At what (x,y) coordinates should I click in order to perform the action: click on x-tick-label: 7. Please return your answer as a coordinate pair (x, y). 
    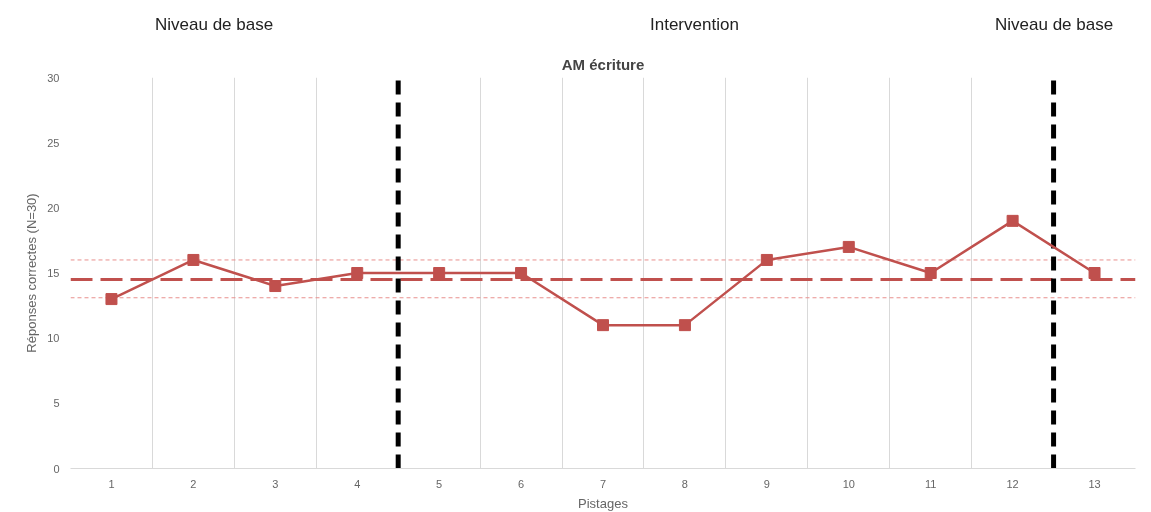
    Looking at the image, I should click on (603, 483).